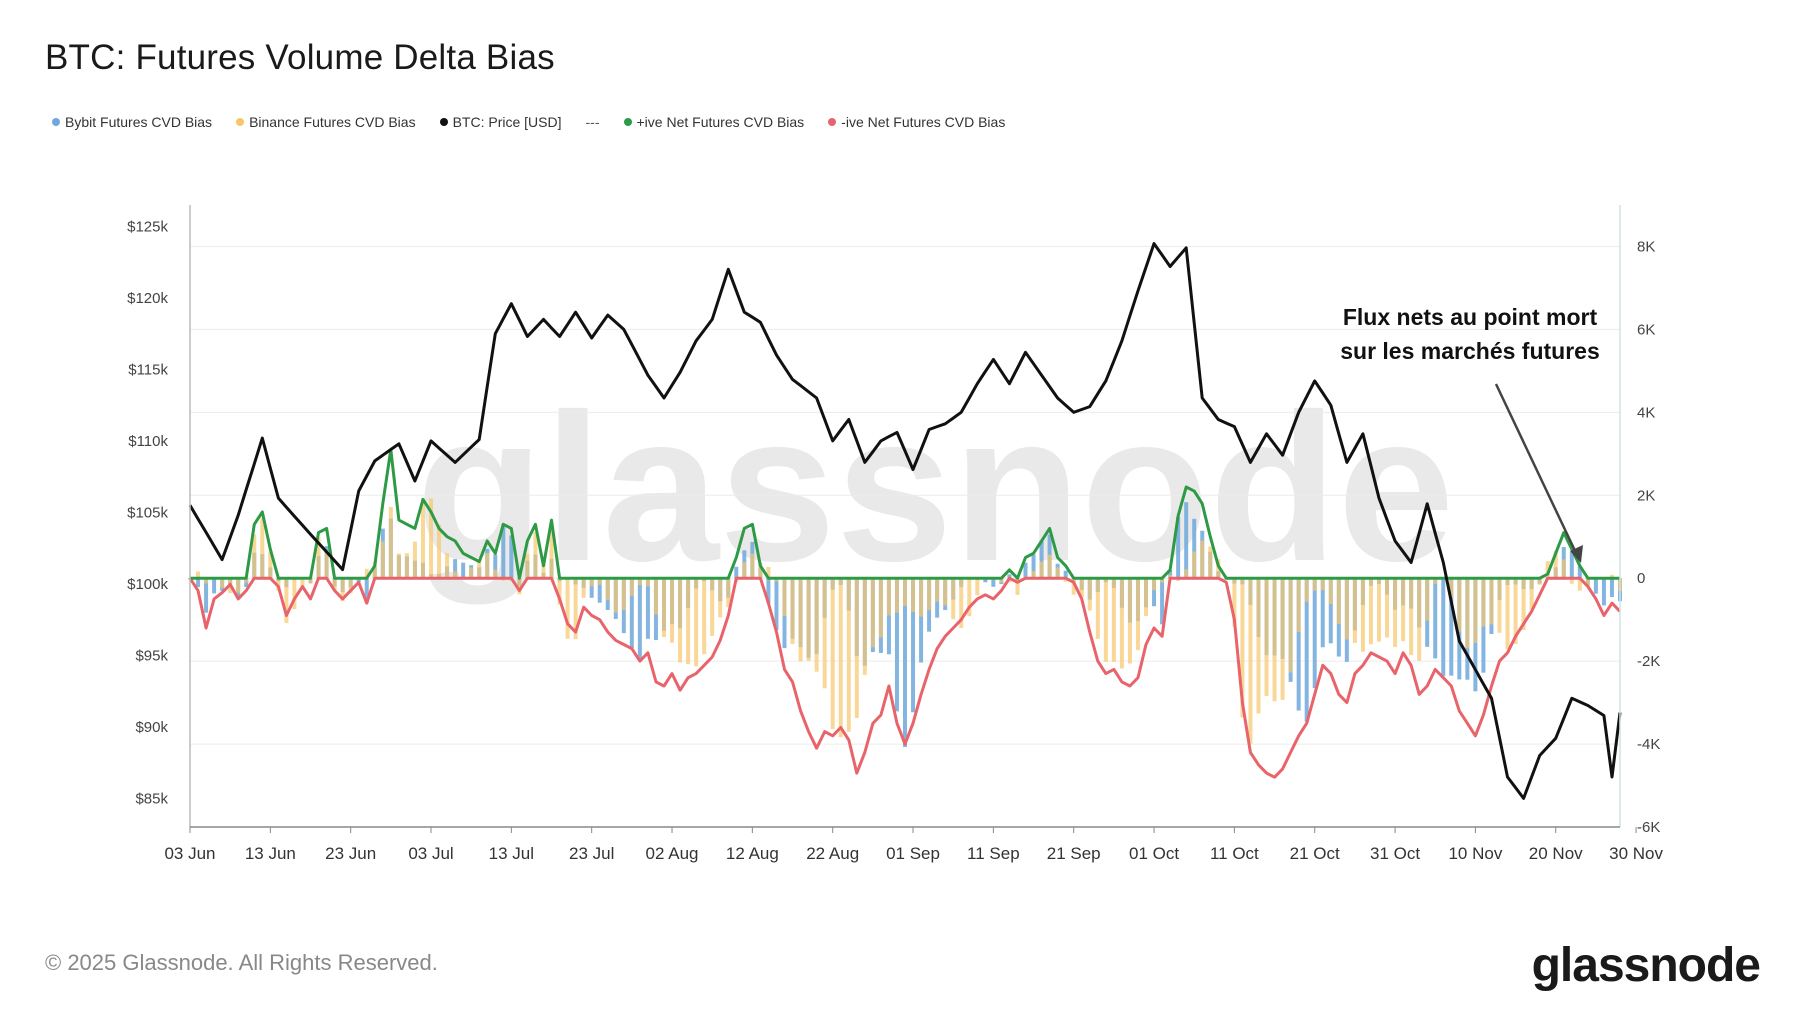 The height and width of the screenshot is (1013, 1800). What do you see at coordinates (1395, 853) in the screenshot?
I see `x-tick-label: 31 Oct` at bounding box center [1395, 853].